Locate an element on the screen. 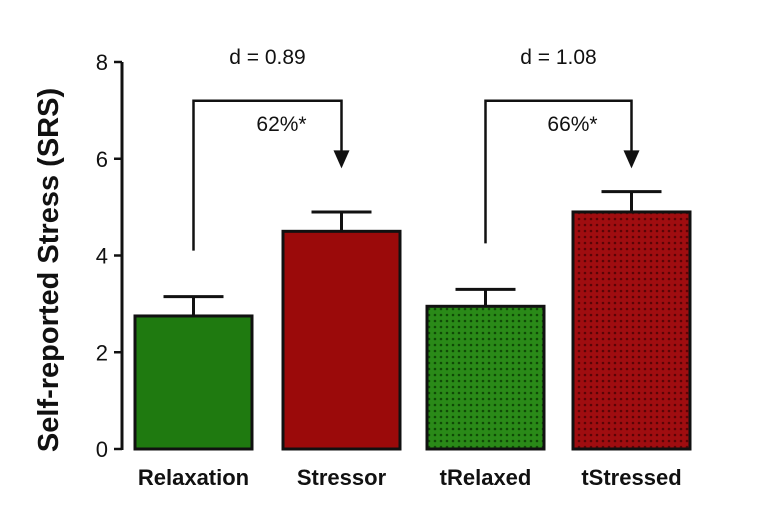  category-label: tStressed is located at coordinates (631, 477).